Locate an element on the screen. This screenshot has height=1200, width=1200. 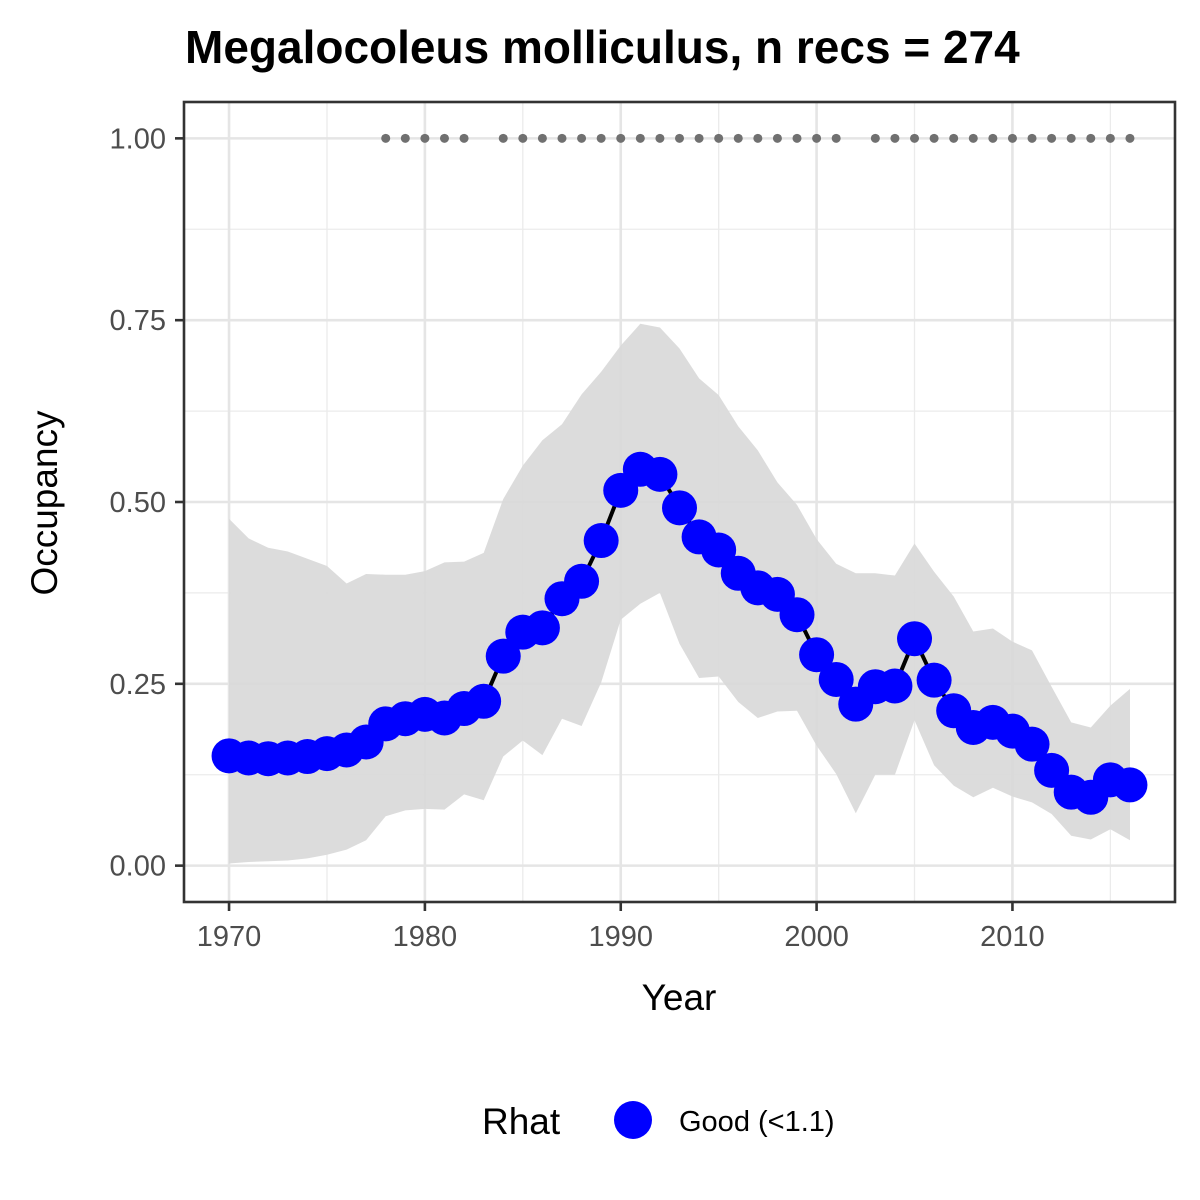
y-axis-title: Occupancy is located at coordinates (44, 503).